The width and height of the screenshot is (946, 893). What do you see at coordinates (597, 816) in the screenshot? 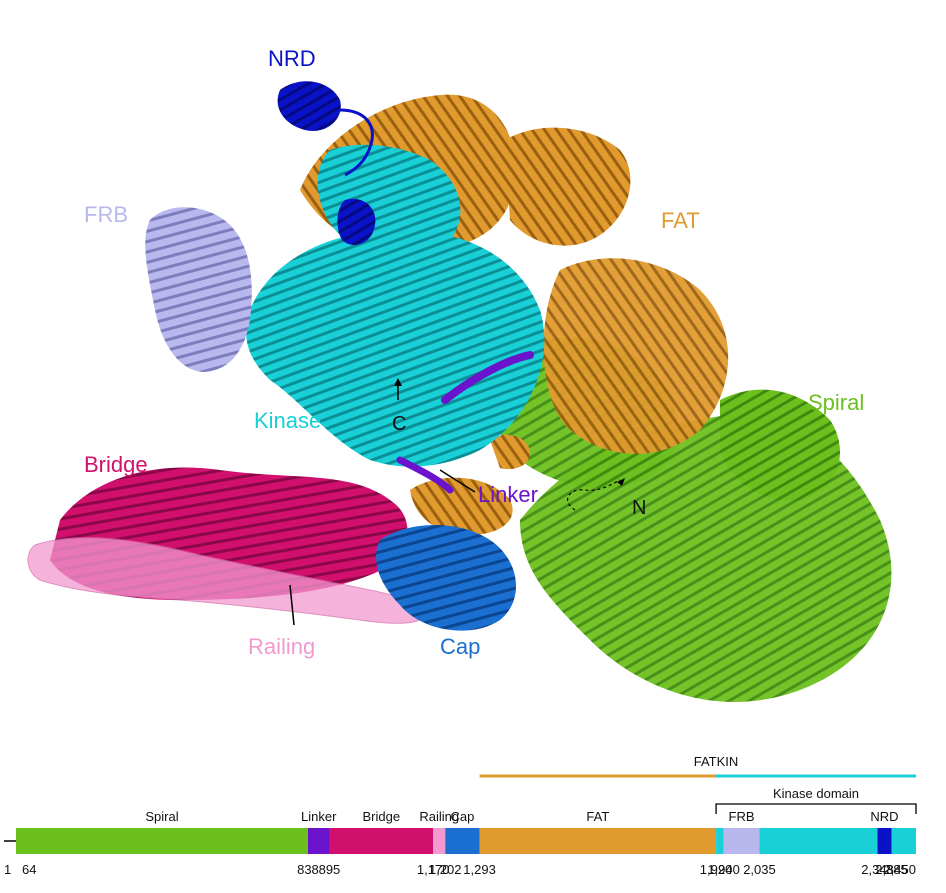
I see `segment-label-fat: FAT` at bounding box center [597, 816].